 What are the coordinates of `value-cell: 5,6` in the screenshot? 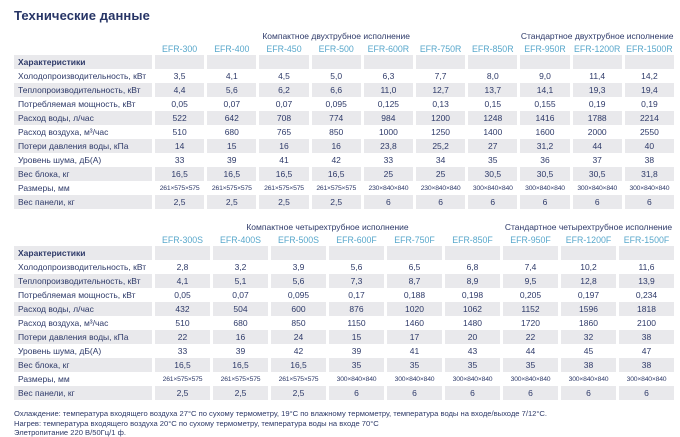 It's located at (298, 281).